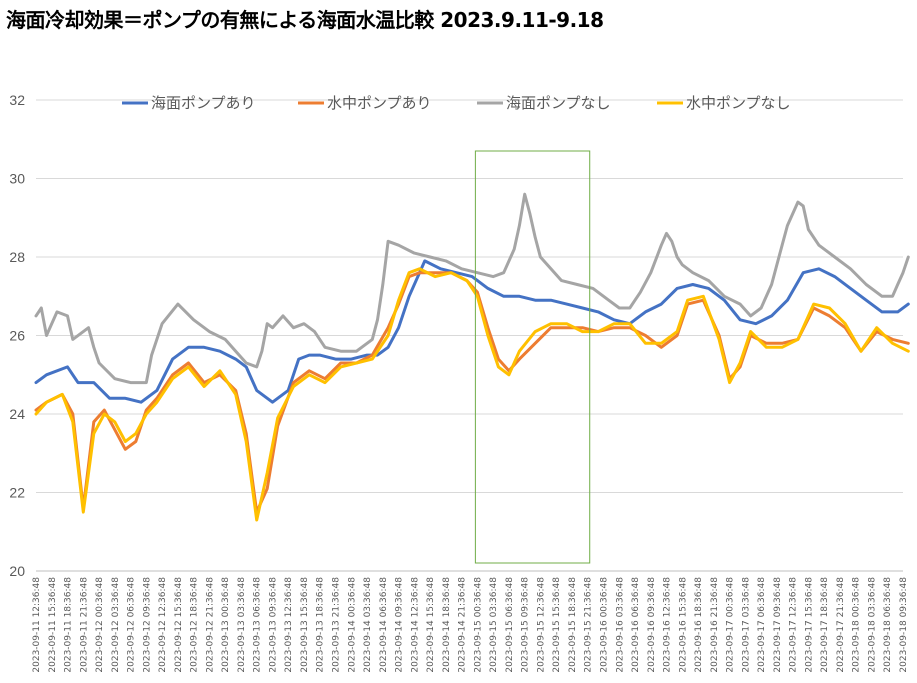 The image size is (917, 683). I want to click on x-tick-label: 2023-09-12 00:36:48, so click(100, 625).